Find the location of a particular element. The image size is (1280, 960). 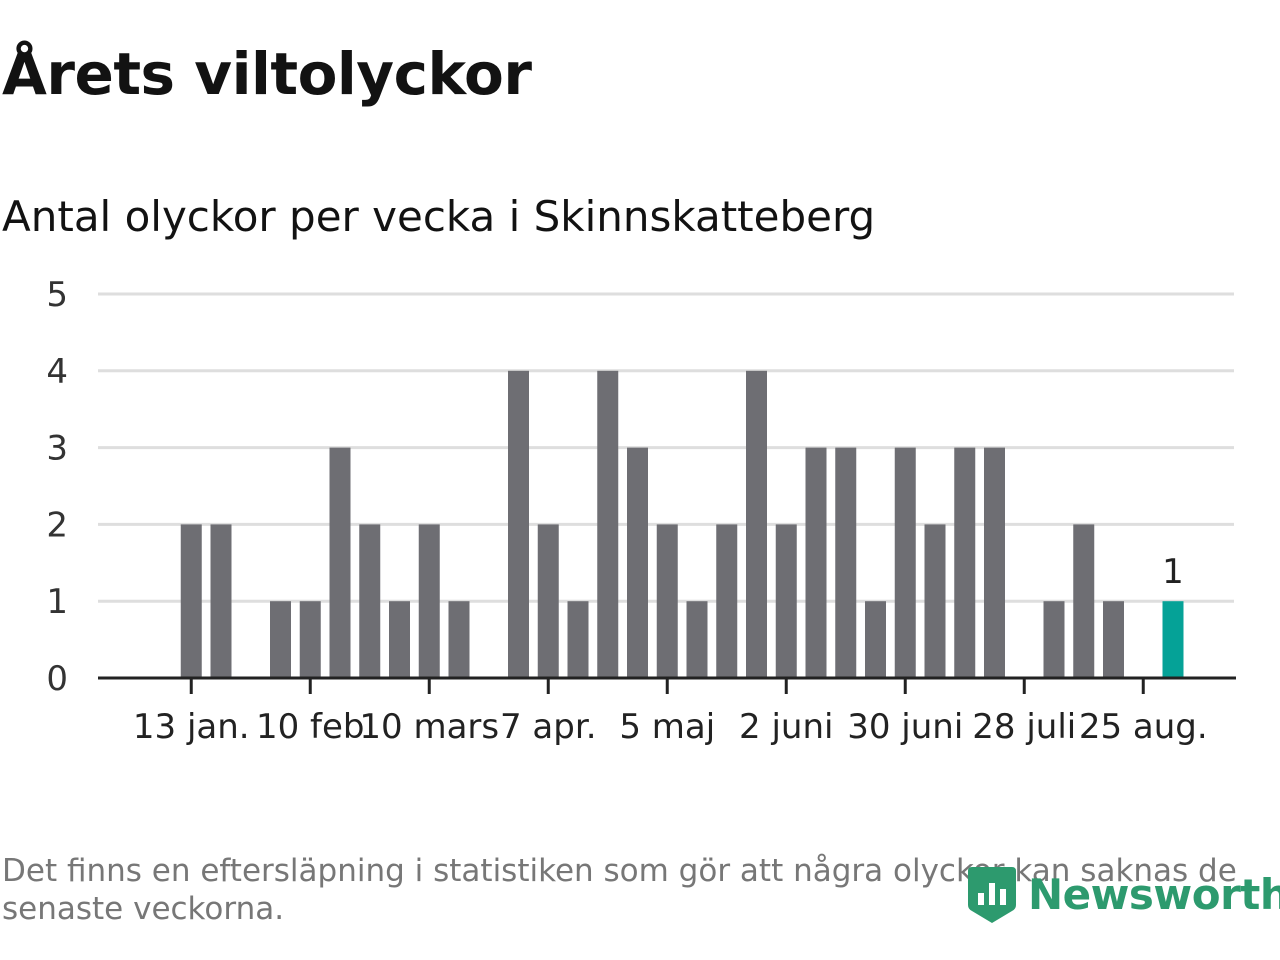

x-tick-label: 2 juni is located at coordinates (786, 727).